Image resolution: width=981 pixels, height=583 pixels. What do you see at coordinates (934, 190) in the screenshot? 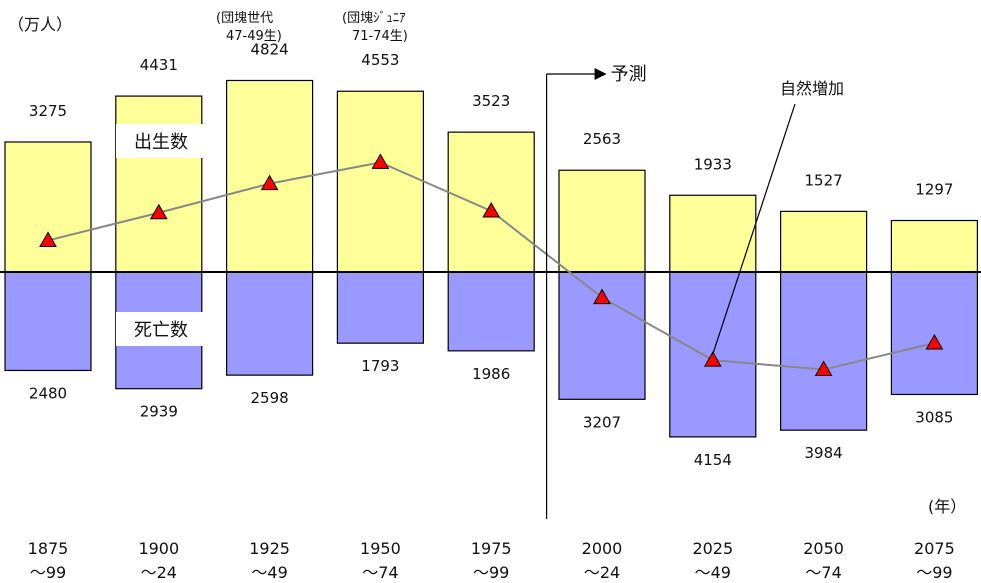
I see `births-value-label: 1297` at bounding box center [934, 190].